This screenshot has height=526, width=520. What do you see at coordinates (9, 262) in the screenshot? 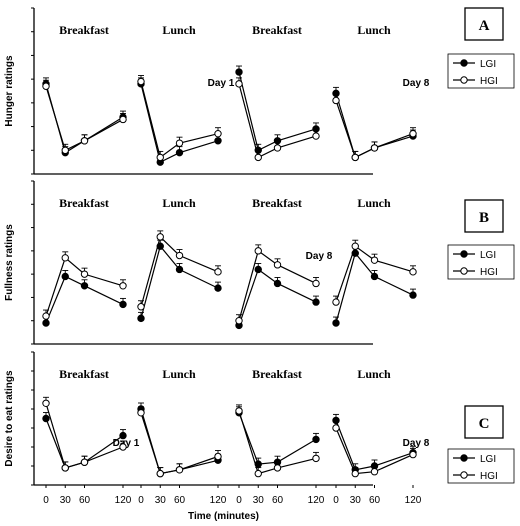
I see `y-axis-label: Fullness ratings` at bounding box center [9, 262].